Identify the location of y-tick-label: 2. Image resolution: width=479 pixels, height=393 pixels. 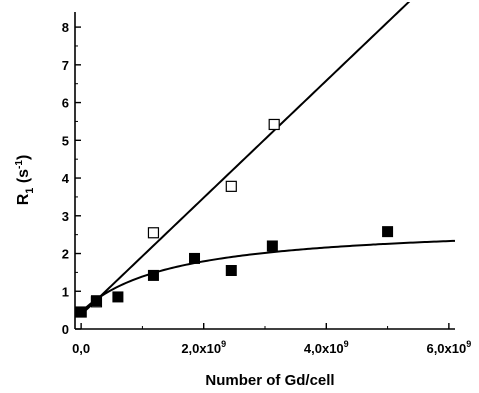
(65, 254).